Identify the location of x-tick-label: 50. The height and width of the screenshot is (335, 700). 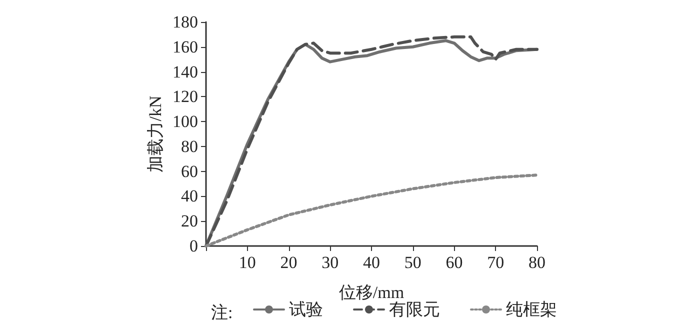
(413, 262).